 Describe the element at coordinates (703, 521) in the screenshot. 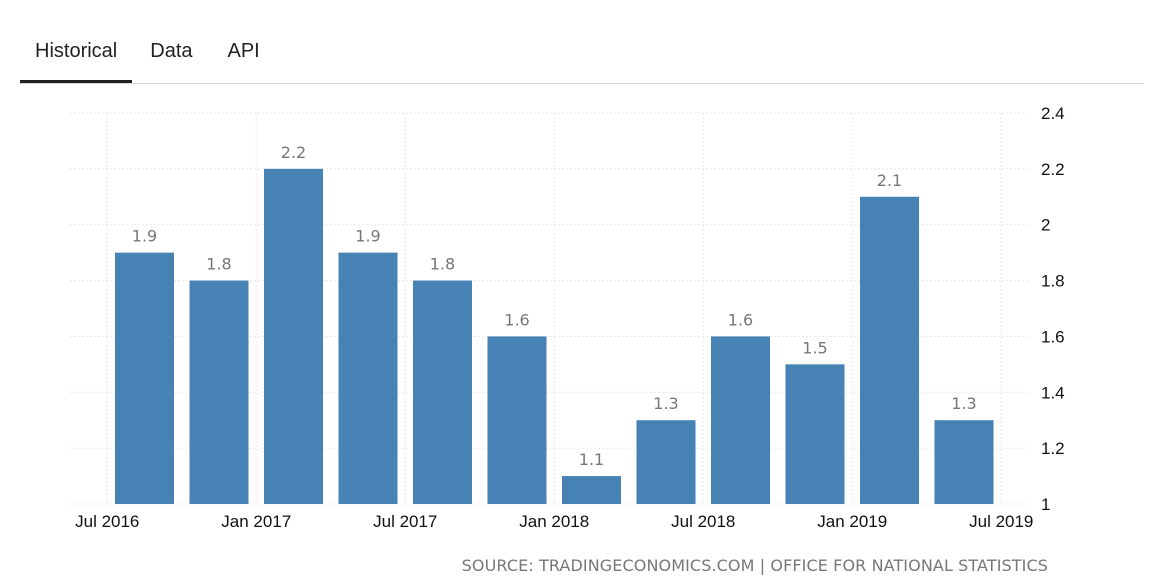

I see `x-tick-label: Jul 2018` at that location.